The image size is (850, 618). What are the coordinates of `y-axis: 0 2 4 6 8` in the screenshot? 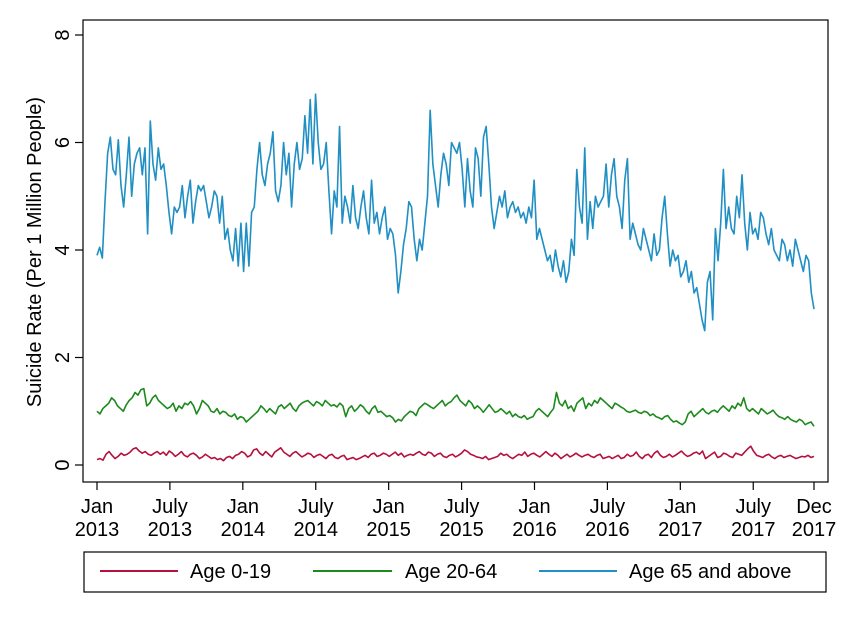 It's located at (67, 250).